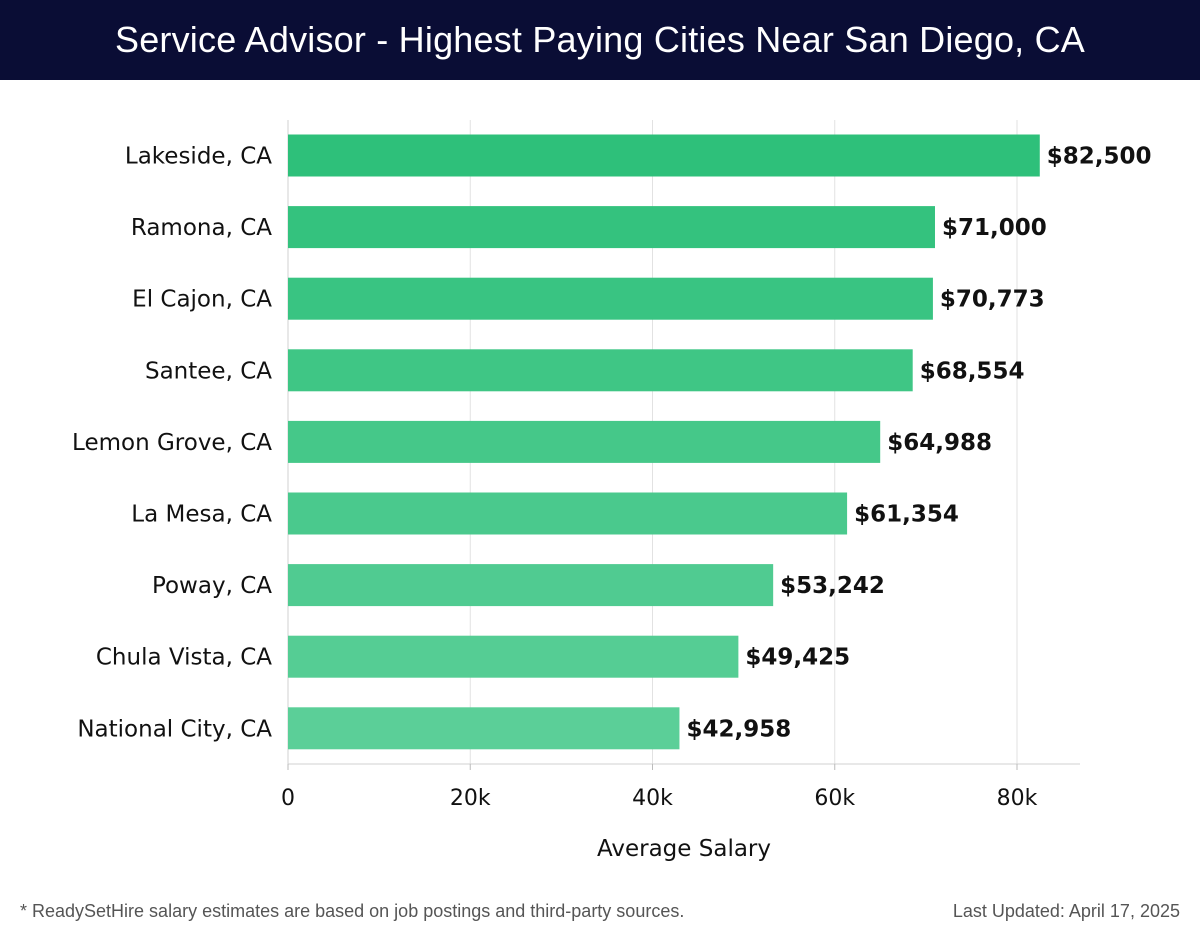 The height and width of the screenshot is (940, 1200). Describe the element at coordinates (797, 658) in the screenshot. I see `value-label: $49,425` at that location.